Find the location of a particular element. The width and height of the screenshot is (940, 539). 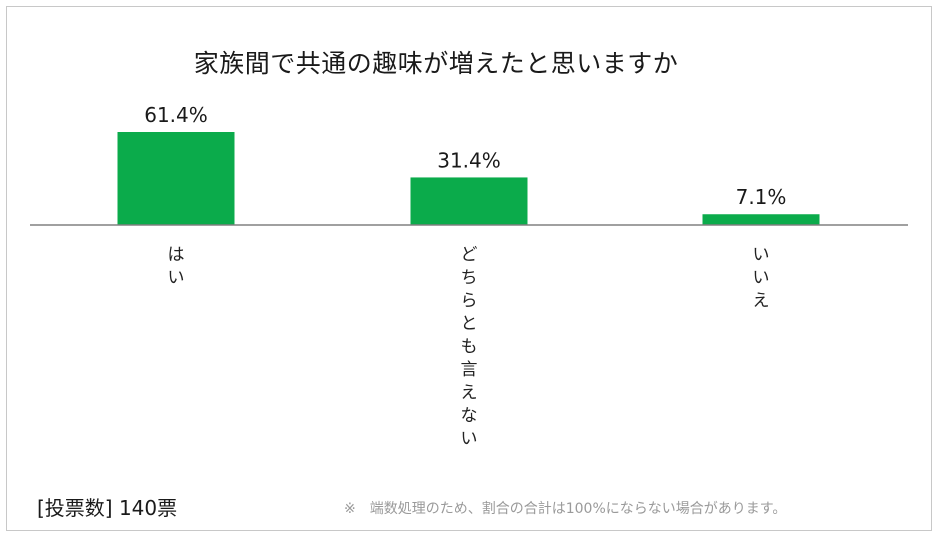

bar-value-label-2: 31.4% is located at coordinates (469, 160).